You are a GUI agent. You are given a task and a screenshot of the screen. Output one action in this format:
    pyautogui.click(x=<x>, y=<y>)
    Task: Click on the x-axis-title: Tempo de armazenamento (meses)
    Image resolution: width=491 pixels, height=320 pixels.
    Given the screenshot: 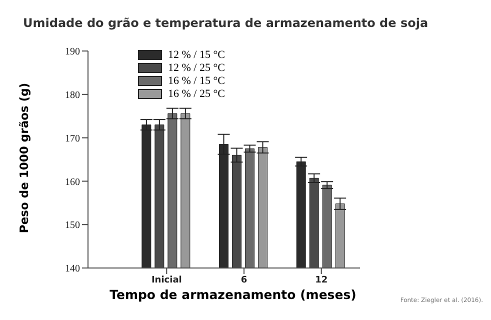 What is the action you would take?
    pyautogui.click(x=233, y=294)
    